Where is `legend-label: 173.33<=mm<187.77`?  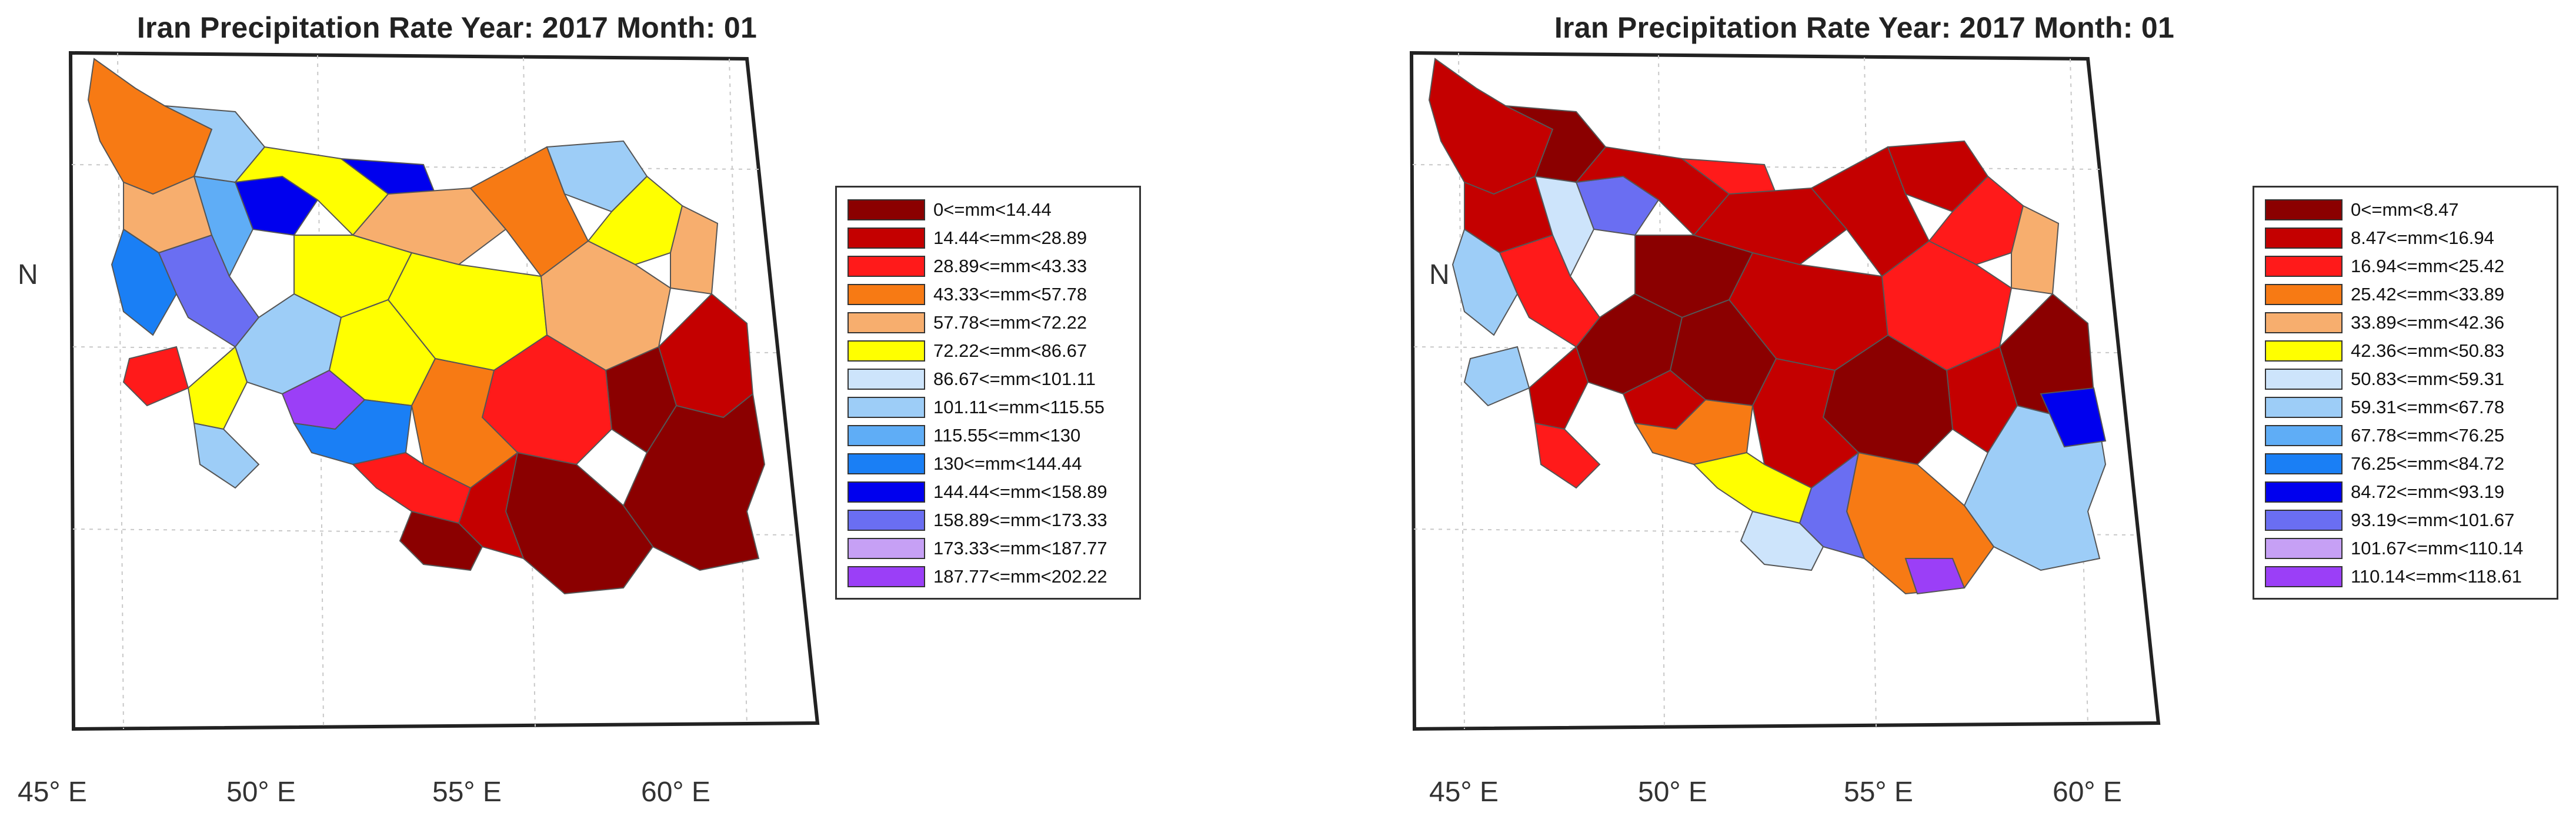 legend-label: 173.33<=mm<187.77 is located at coordinates (1020, 548).